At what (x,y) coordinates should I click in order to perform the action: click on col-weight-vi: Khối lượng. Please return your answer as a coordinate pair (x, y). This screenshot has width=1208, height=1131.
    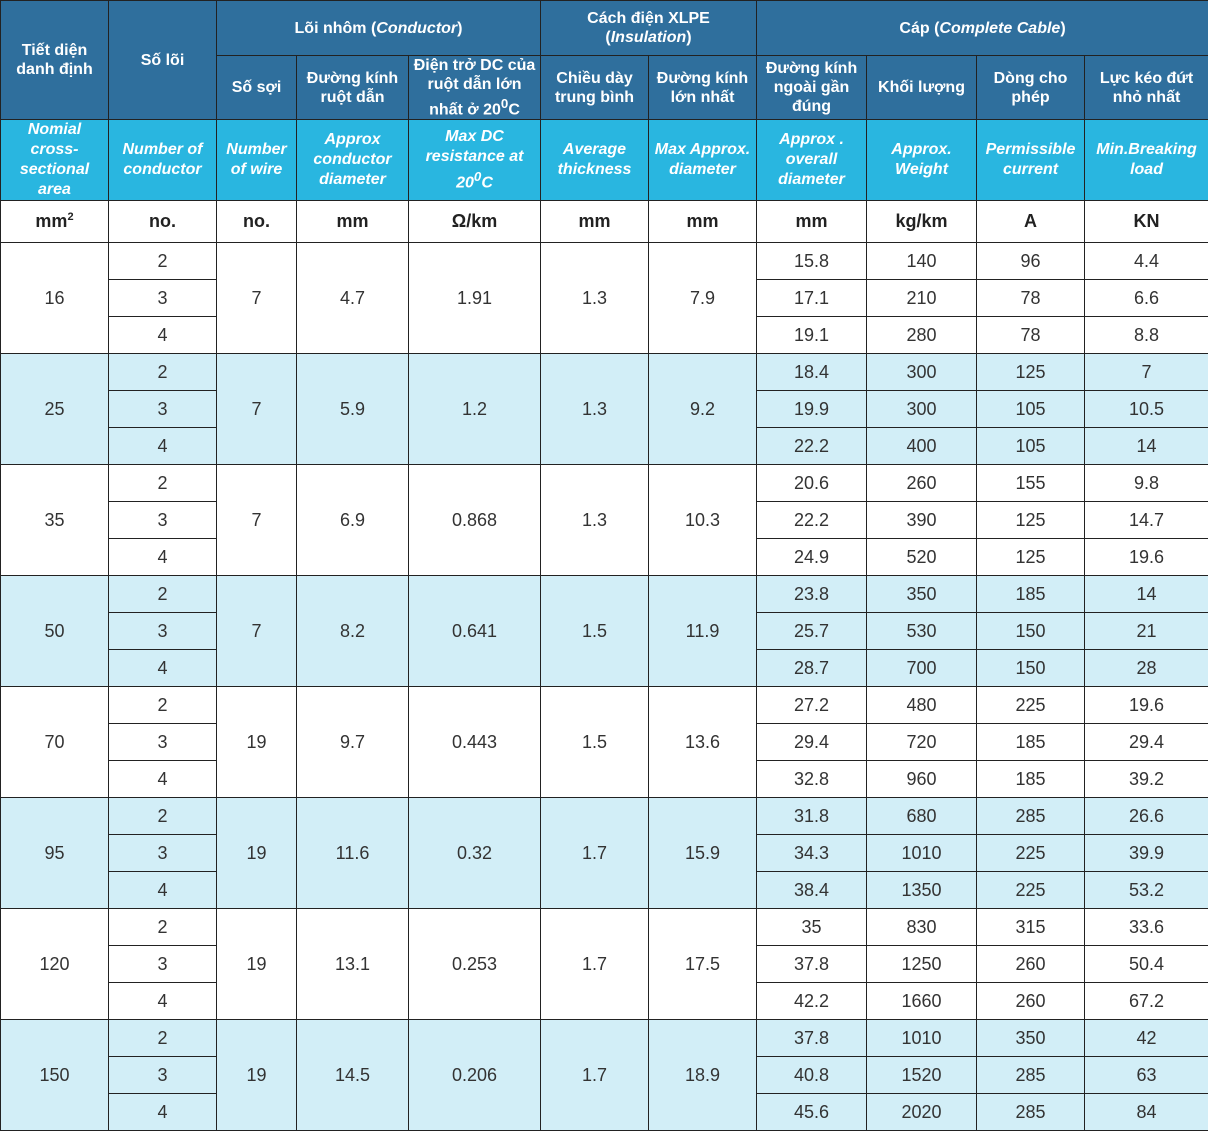
    Looking at the image, I should click on (922, 88).